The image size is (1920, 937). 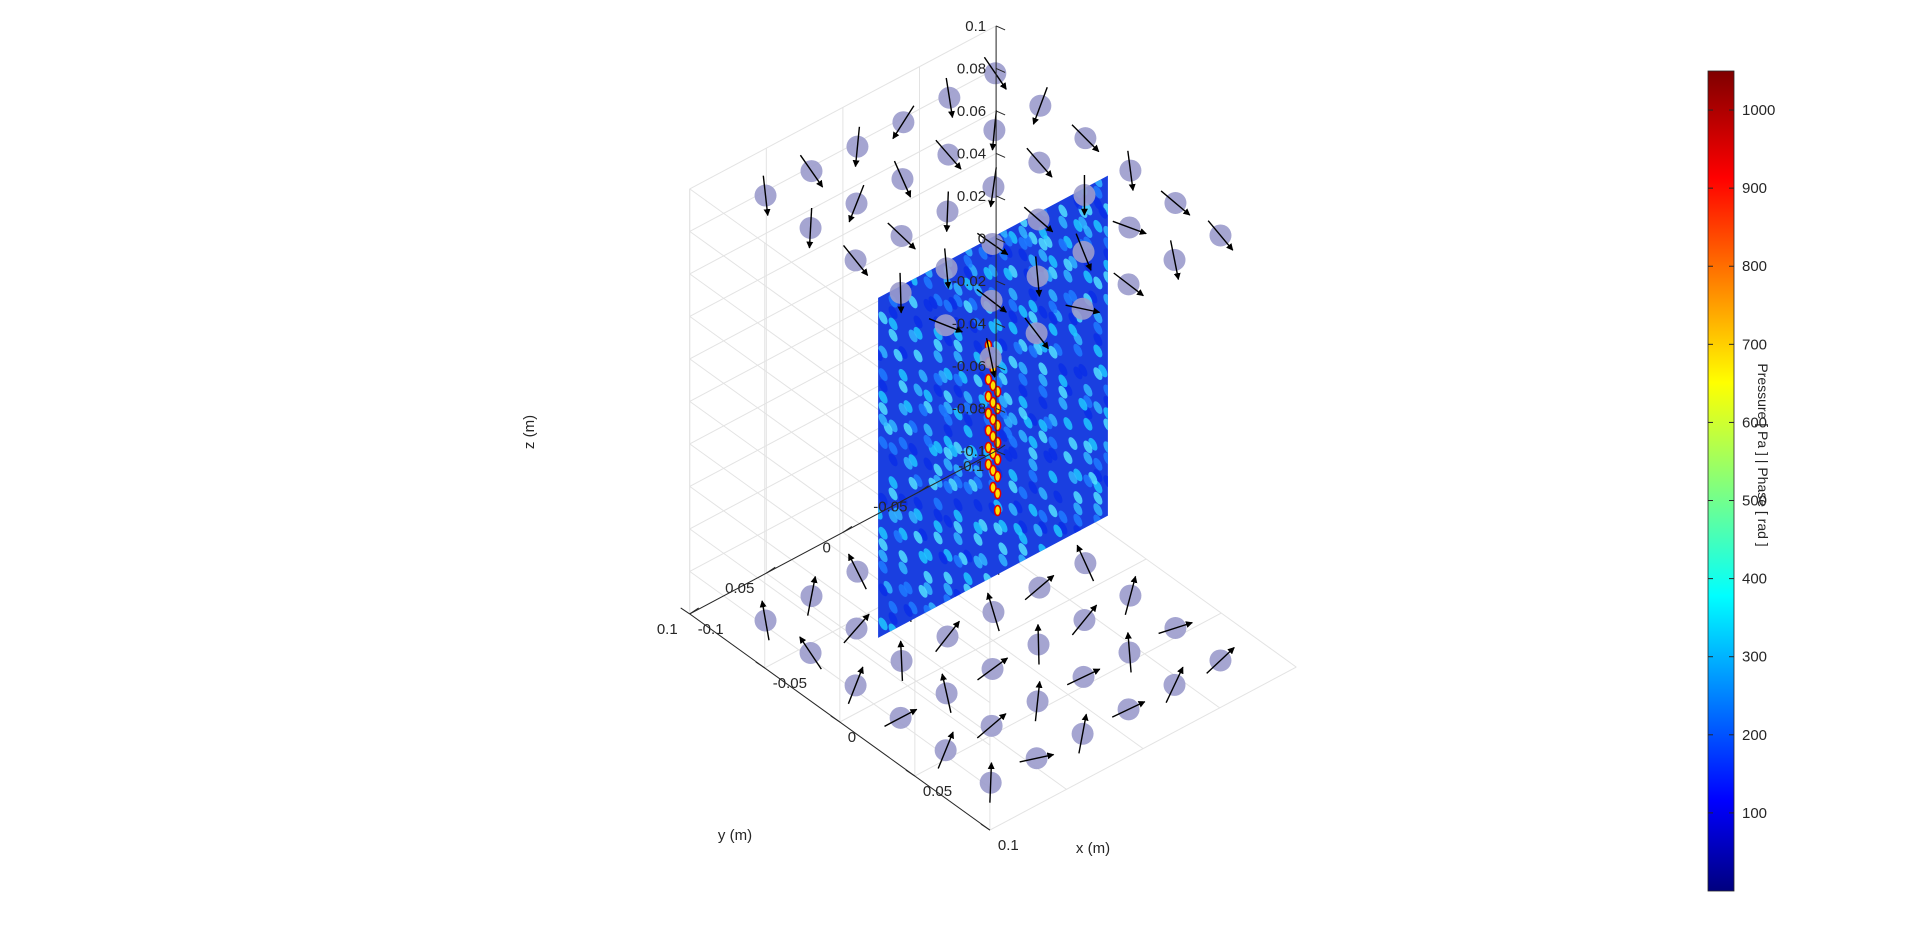 What do you see at coordinates (711, 629) in the screenshot?
I see `x-tick-label: -0.1` at bounding box center [711, 629].